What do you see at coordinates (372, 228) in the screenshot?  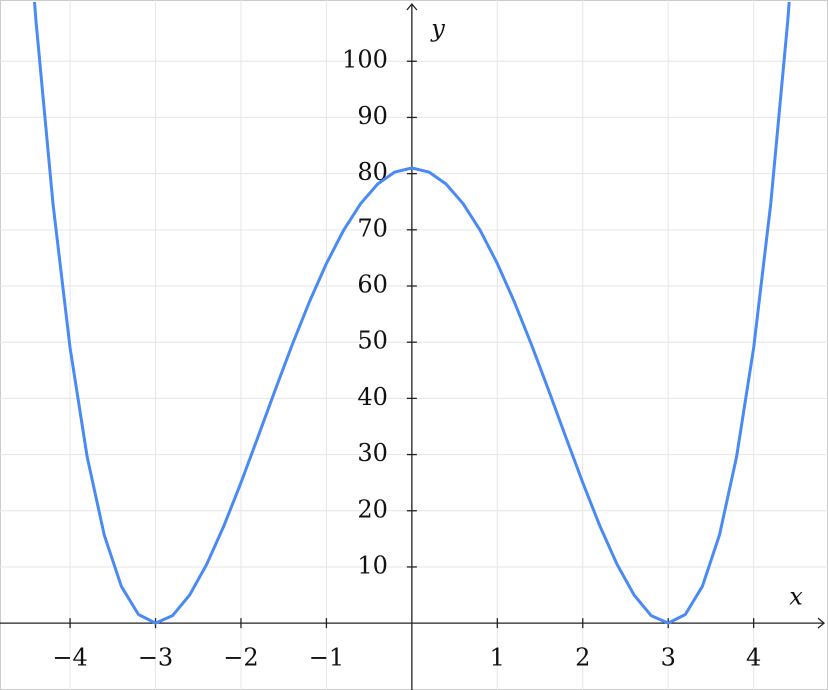 I see `y-tick-label: 70` at bounding box center [372, 228].